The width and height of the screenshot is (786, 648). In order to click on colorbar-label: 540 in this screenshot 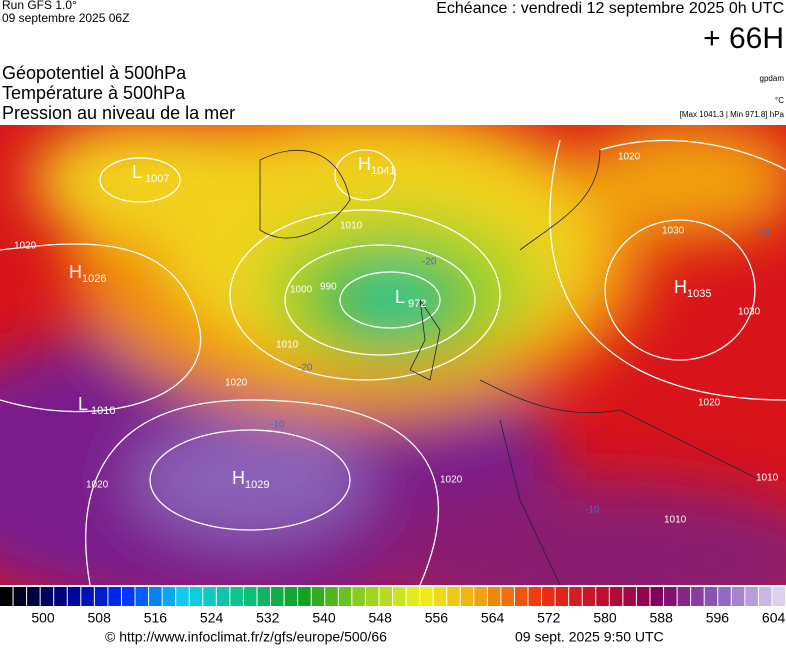, I will do `click(324, 618)`.